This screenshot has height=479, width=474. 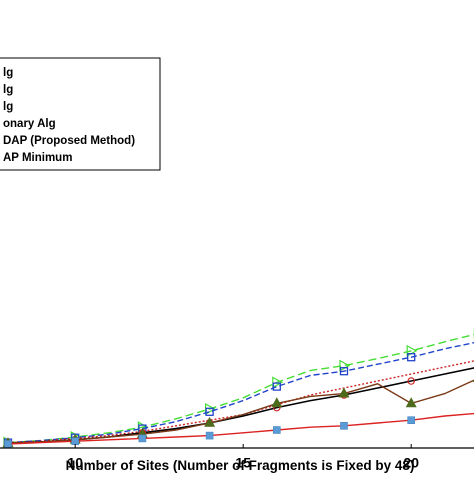 What do you see at coordinates (29, 124) in the screenshot?
I see `legend-entry-3: onary Alg` at bounding box center [29, 124].